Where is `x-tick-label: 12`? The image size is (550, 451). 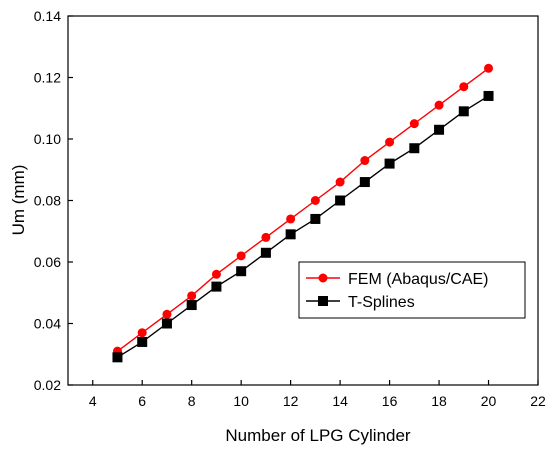
x-tick-label: 12 is located at coordinates (291, 401).